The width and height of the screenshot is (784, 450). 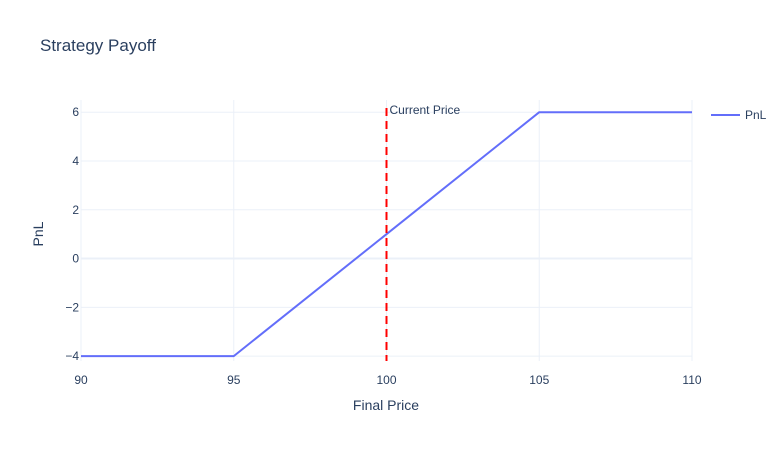 What do you see at coordinates (423, 232) in the screenshot?
I see `annotation-layer: Current Price` at bounding box center [423, 232].